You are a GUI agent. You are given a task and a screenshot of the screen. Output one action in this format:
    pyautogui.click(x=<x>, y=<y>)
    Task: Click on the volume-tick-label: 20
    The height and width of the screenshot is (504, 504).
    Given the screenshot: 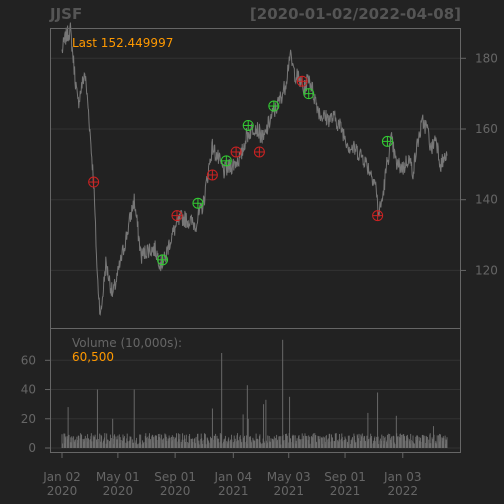 What is the action you would take?
    pyautogui.click(x=28, y=419)
    